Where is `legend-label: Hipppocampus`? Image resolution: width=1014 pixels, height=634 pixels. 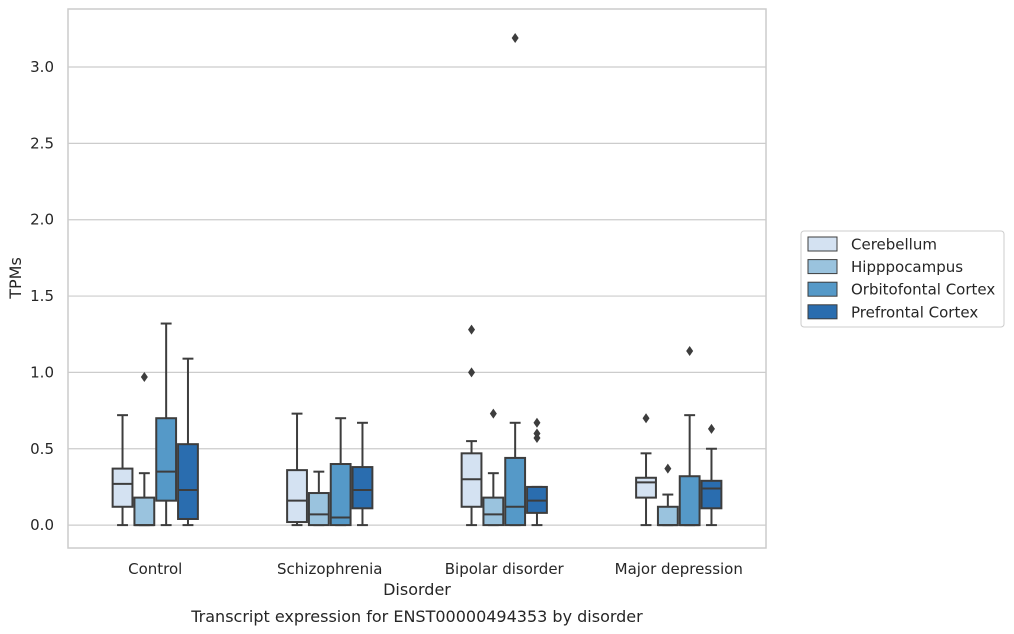
legend-label: Hipppocampus is located at coordinates (907, 267).